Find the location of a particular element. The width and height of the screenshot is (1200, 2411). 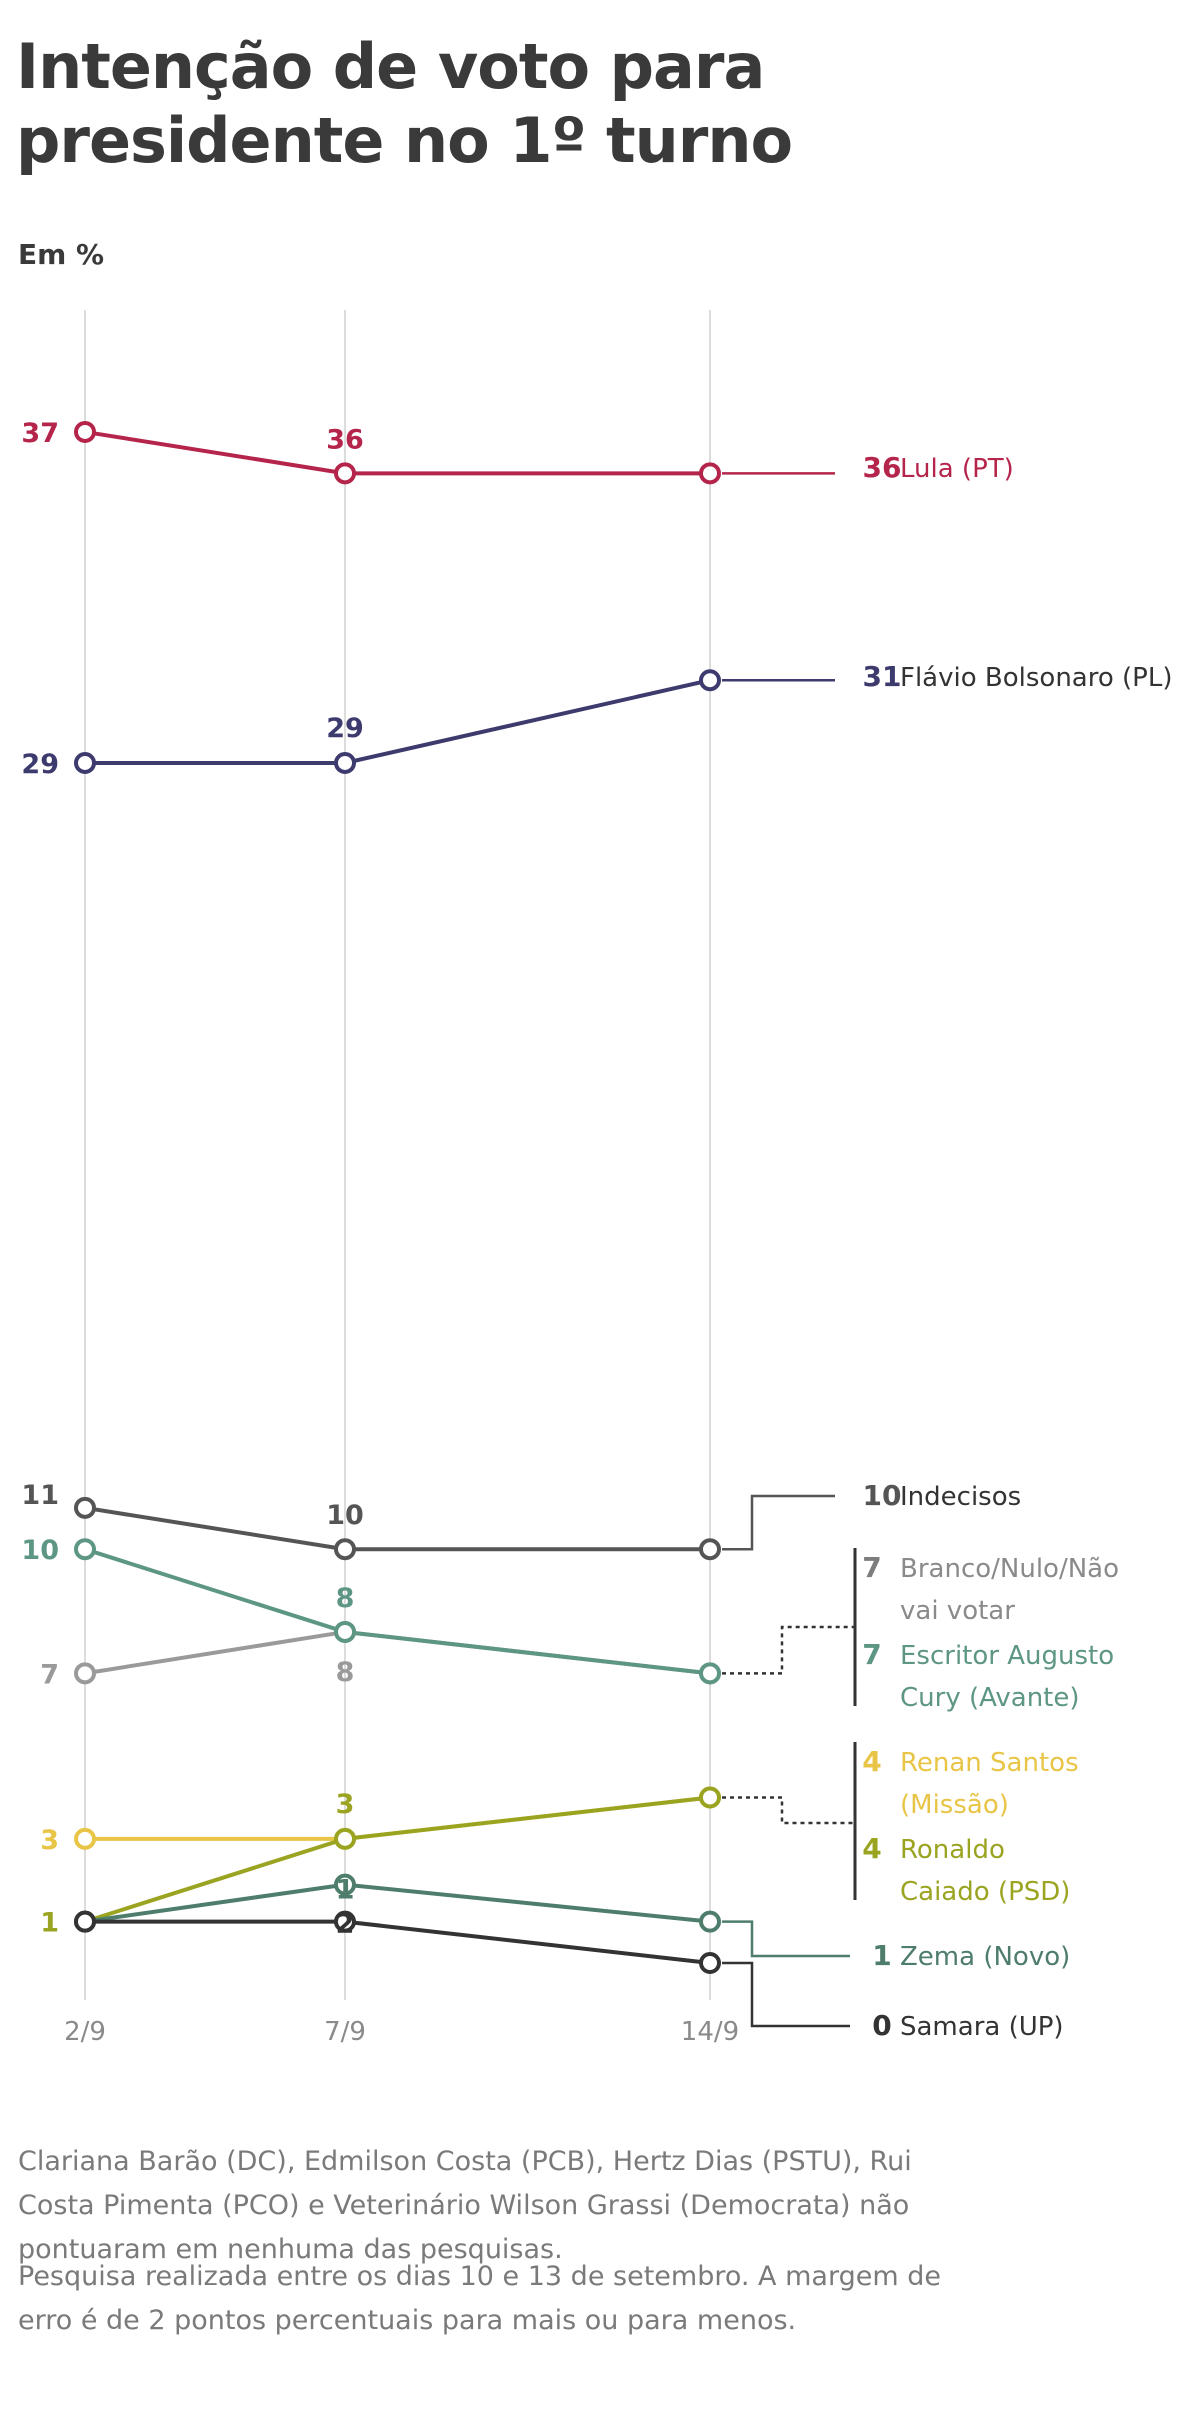

data-label-zema-novo-7-9: 1 is located at coordinates (345, 1890).